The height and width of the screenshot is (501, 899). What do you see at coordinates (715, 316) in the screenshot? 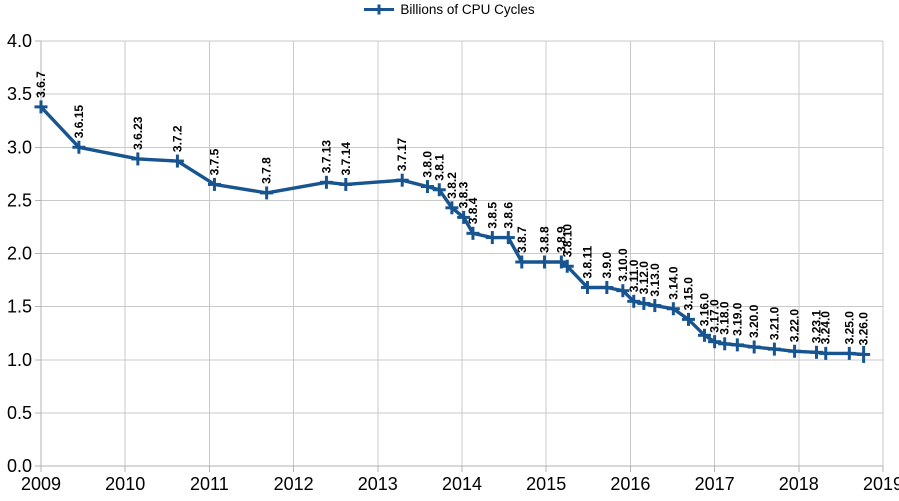
I see `data-point-label: 3.17.0` at bounding box center [715, 316].